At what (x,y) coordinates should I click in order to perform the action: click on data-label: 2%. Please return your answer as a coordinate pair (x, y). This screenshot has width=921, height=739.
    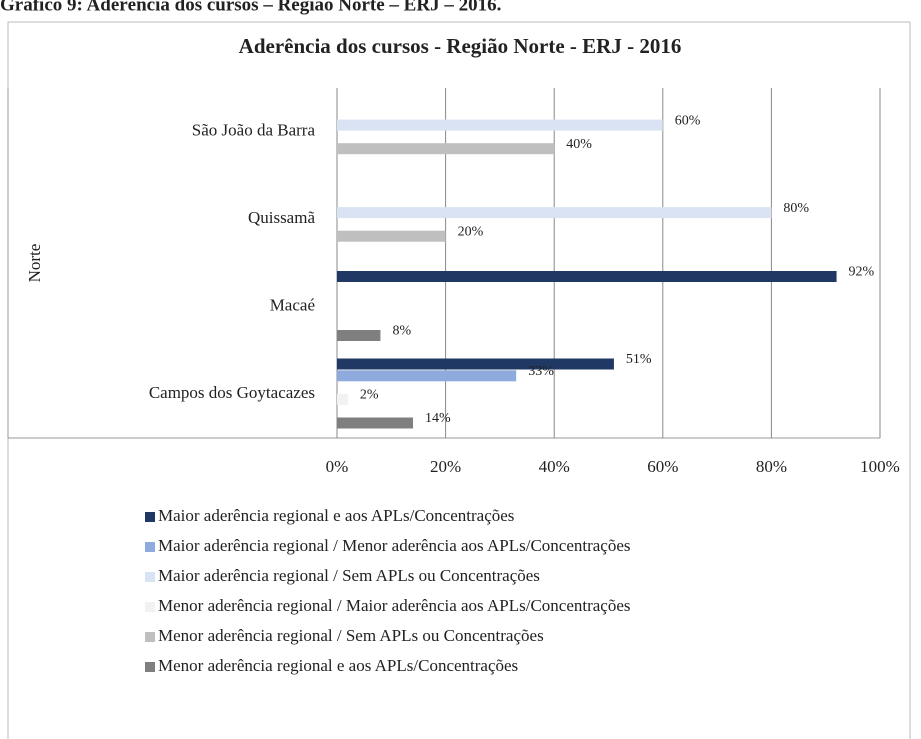
    Looking at the image, I should click on (369, 395).